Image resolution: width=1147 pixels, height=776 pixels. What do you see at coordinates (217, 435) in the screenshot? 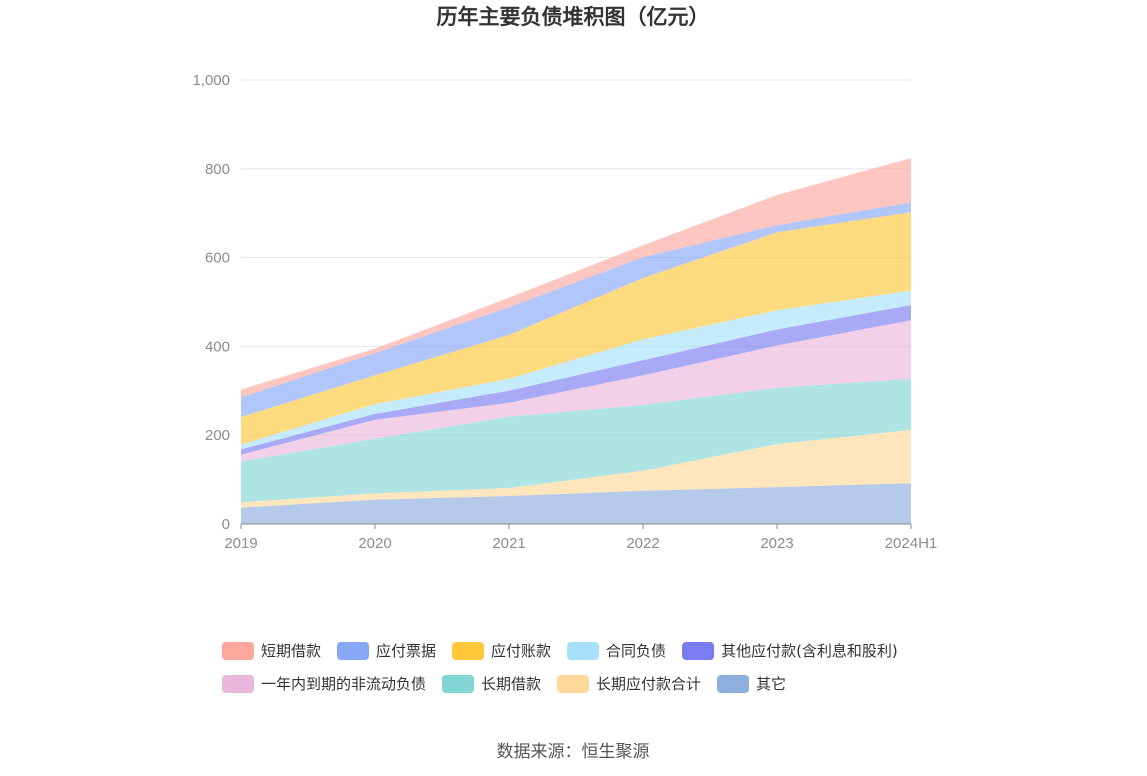
I see `y-tick-label: 200` at bounding box center [217, 435].